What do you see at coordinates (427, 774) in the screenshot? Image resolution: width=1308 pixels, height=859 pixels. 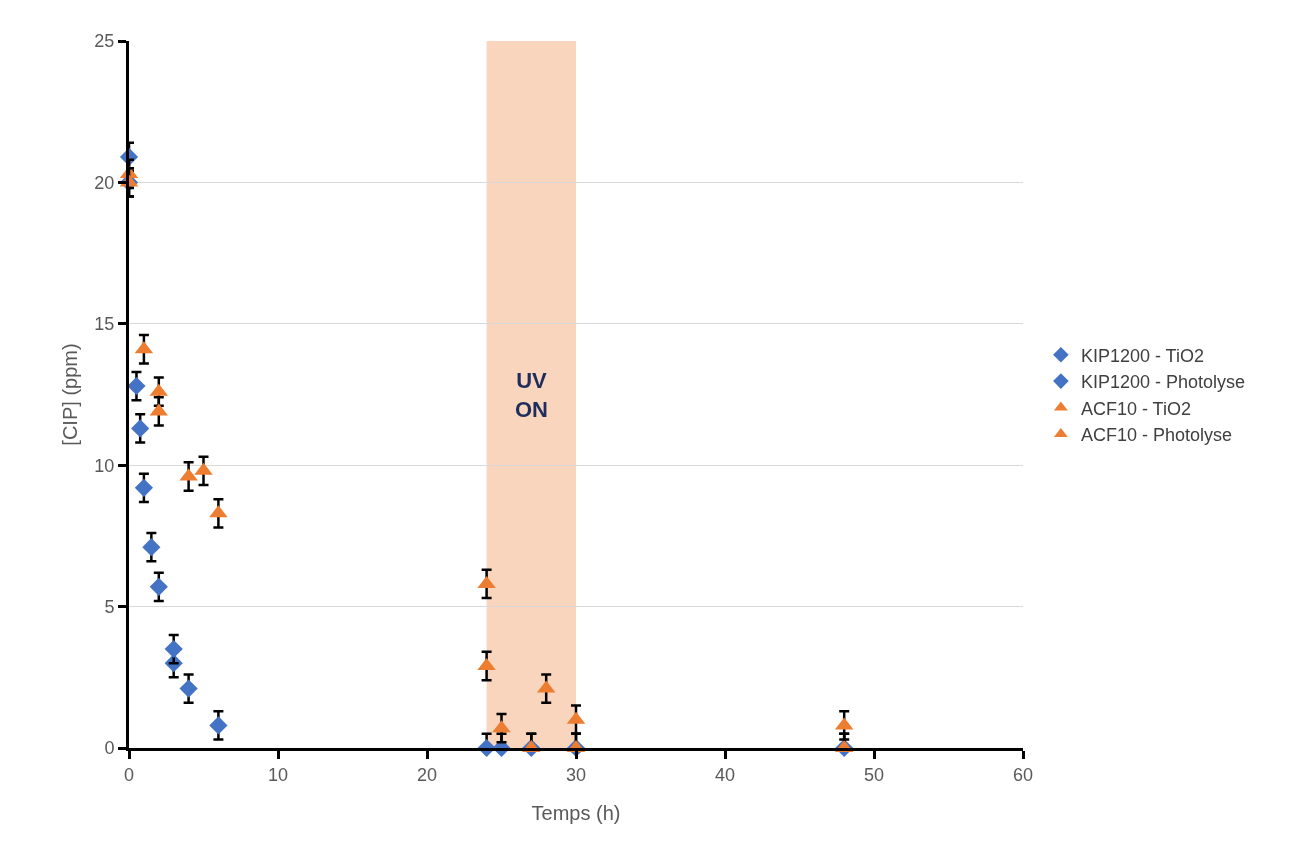 I see `x-tick-label: 20` at bounding box center [427, 774].